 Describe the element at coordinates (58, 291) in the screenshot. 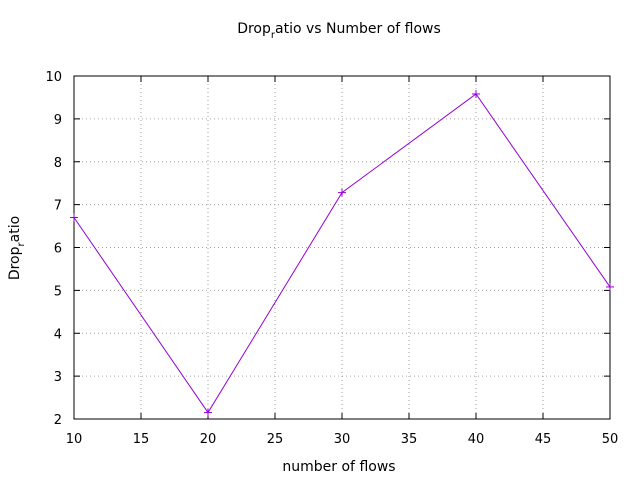

I see `y-tick-label: 5` at that location.